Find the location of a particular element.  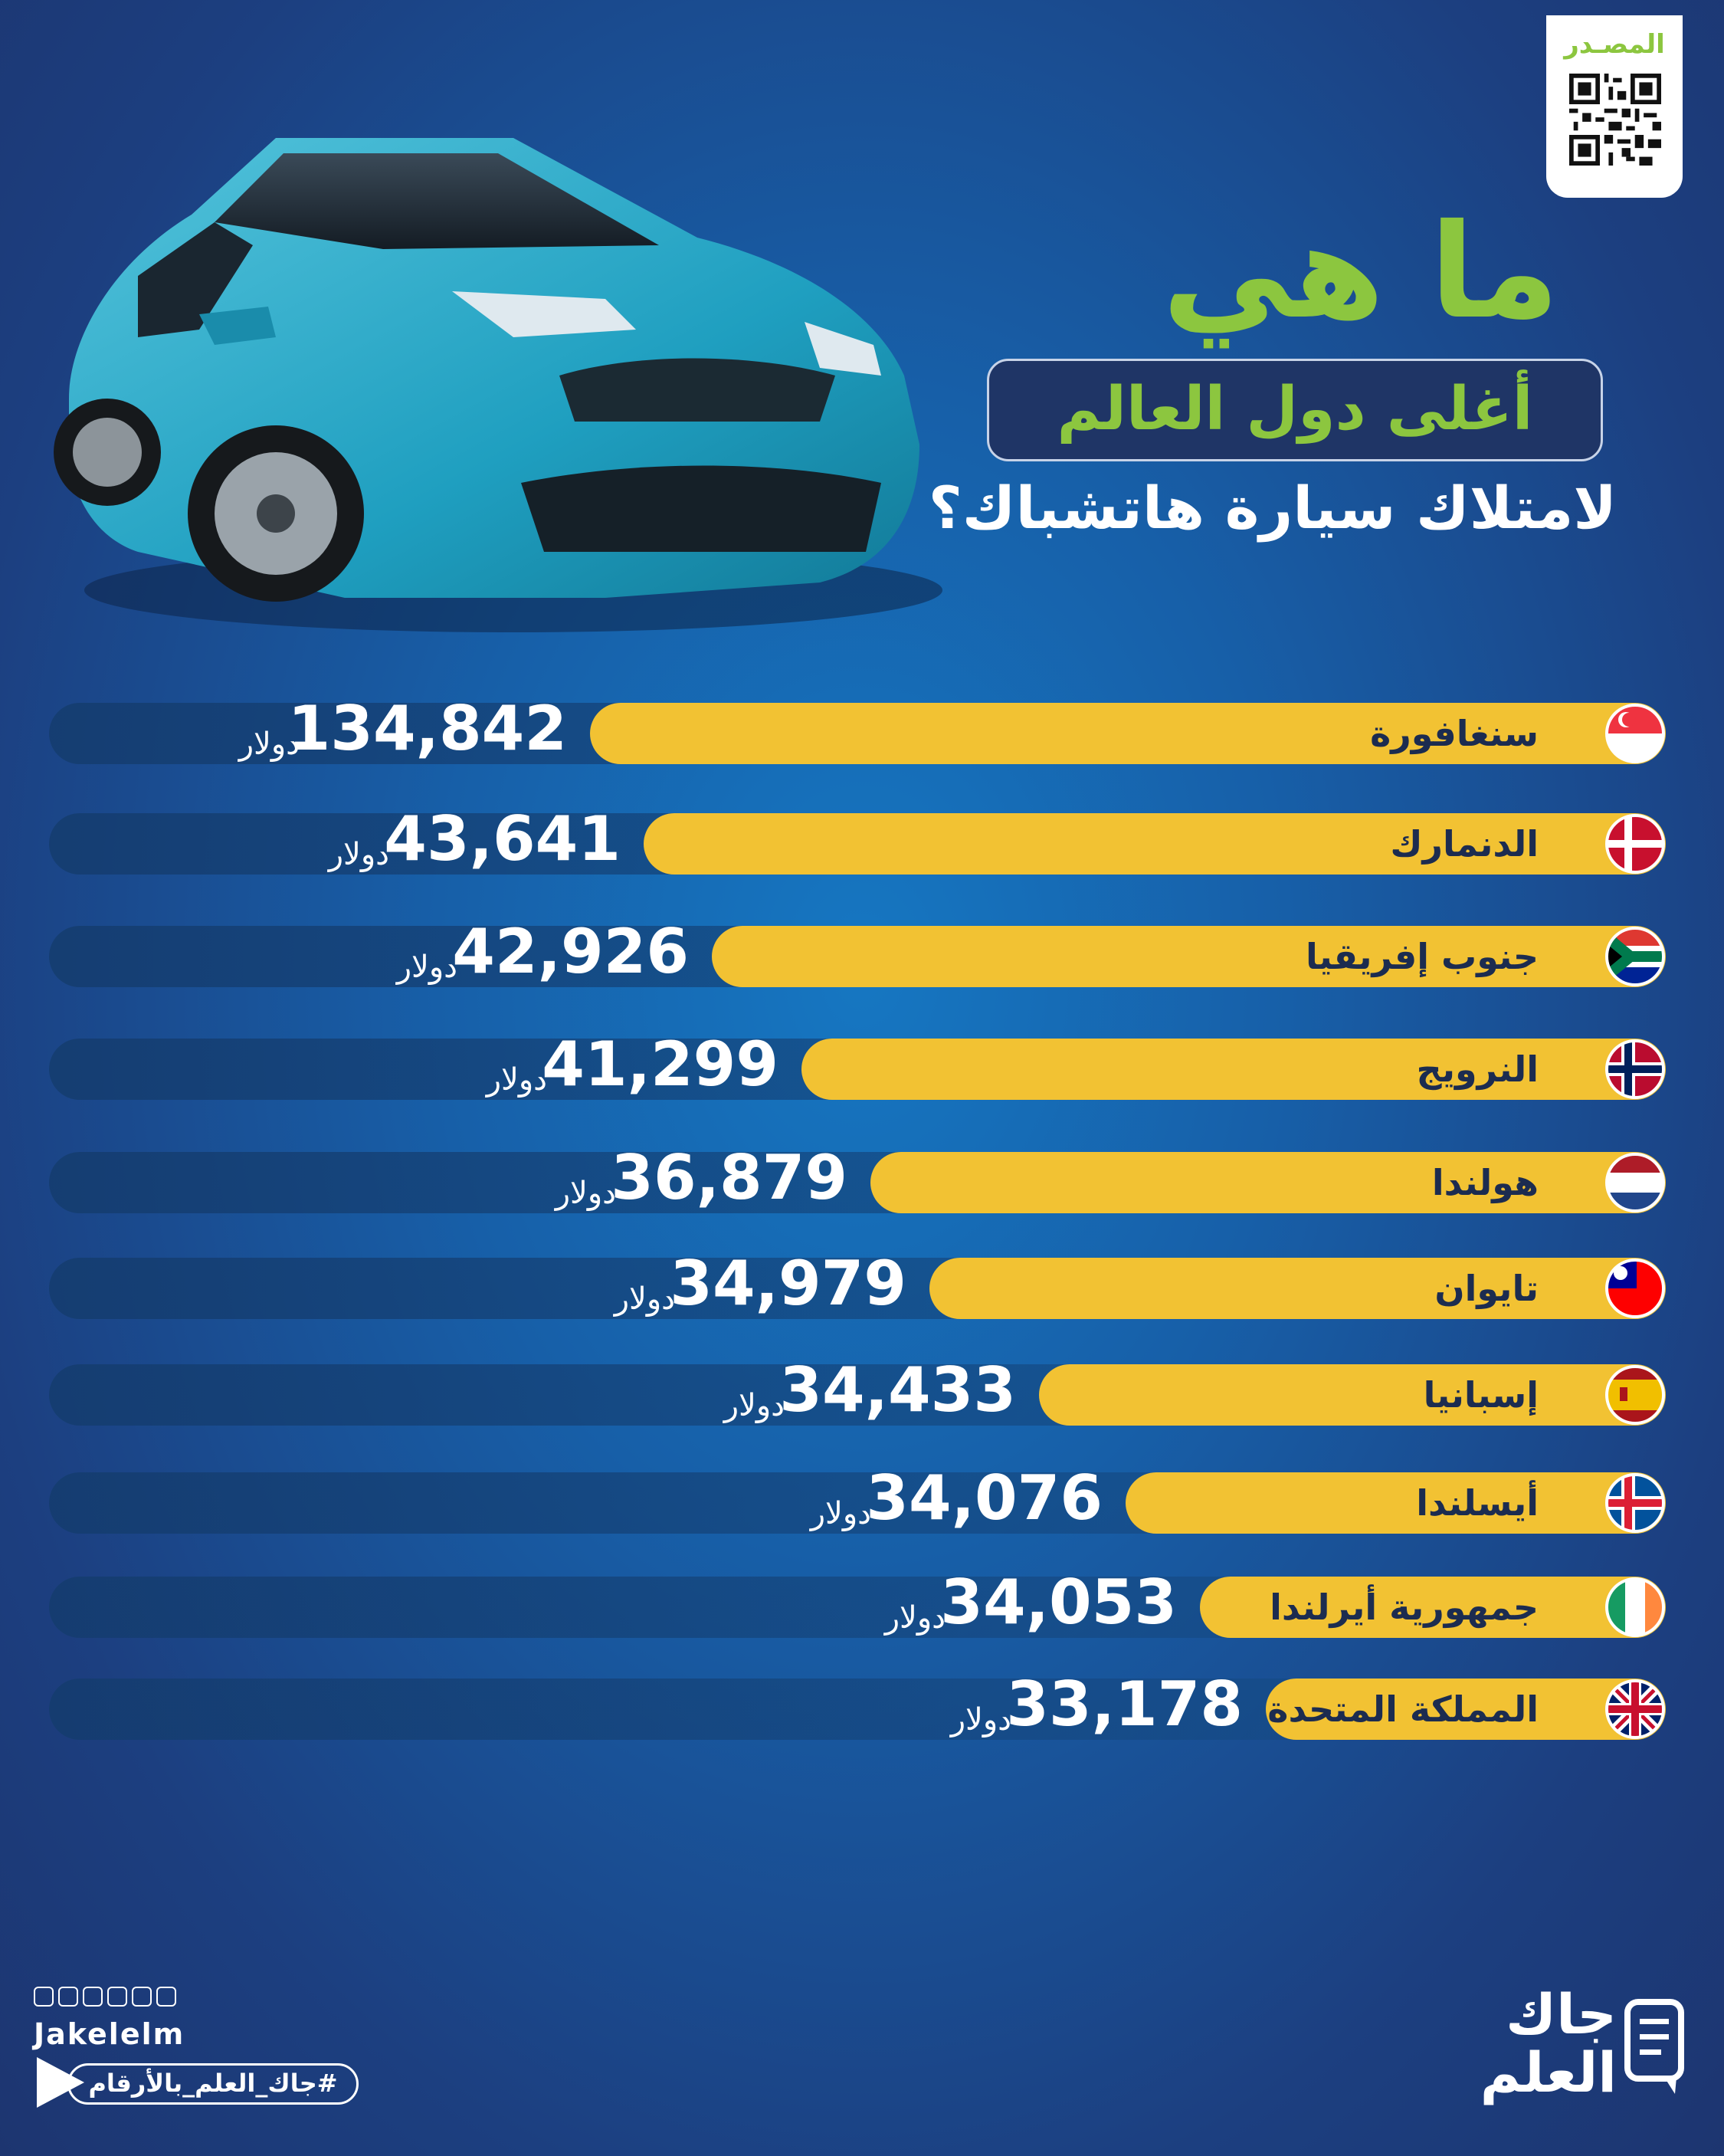

source-label: المصـدر is located at coordinates (1615, 45).